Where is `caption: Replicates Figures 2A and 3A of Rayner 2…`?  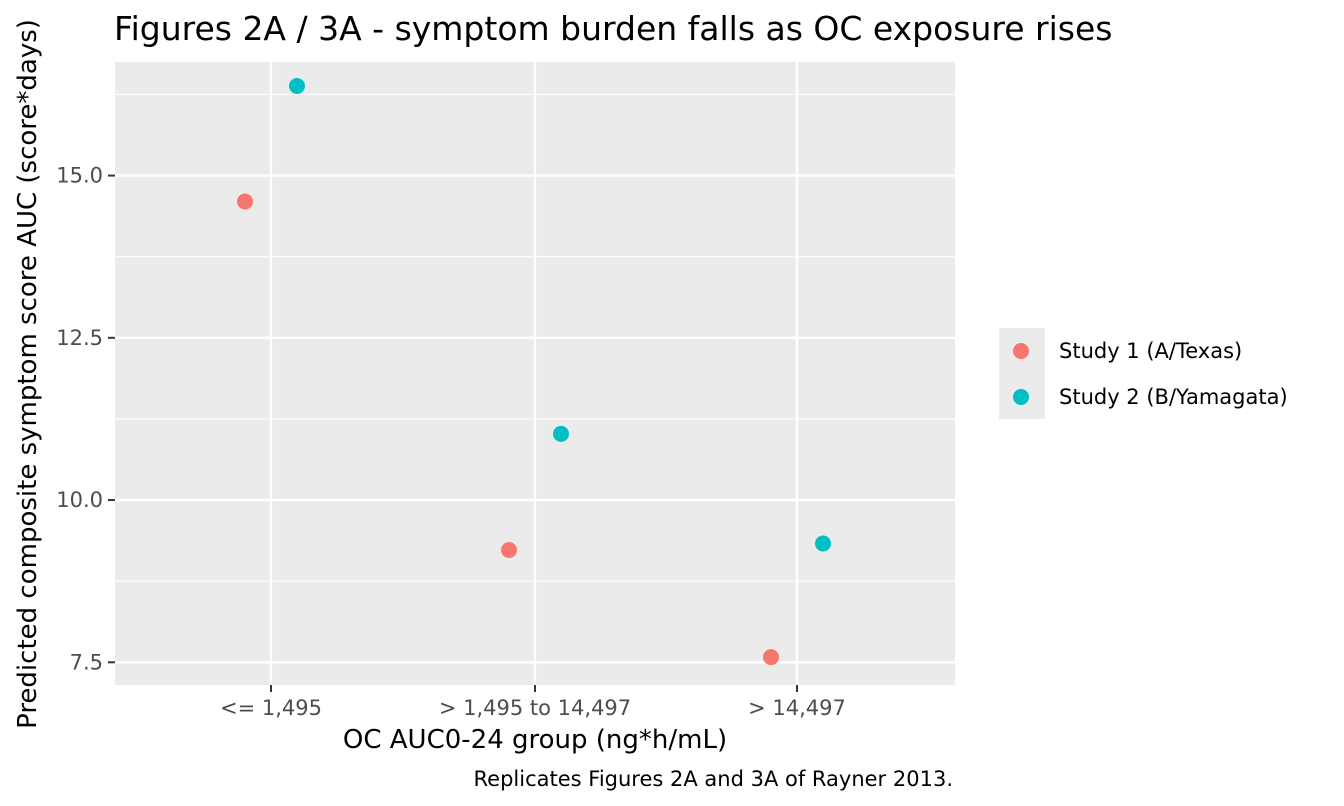
caption: Replicates Figures 2A and 3A of Rayner 2… is located at coordinates (713, 779).